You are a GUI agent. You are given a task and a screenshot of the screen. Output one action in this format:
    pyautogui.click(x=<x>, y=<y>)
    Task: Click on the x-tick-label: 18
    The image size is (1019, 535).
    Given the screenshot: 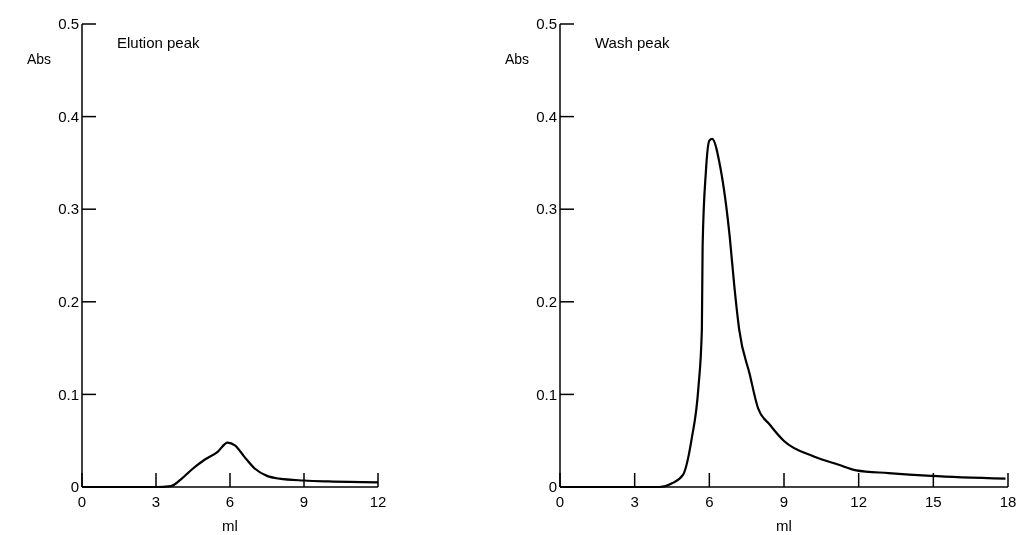 What is the action you would take?
    pyautogui.click(x=1008, y=501)
    